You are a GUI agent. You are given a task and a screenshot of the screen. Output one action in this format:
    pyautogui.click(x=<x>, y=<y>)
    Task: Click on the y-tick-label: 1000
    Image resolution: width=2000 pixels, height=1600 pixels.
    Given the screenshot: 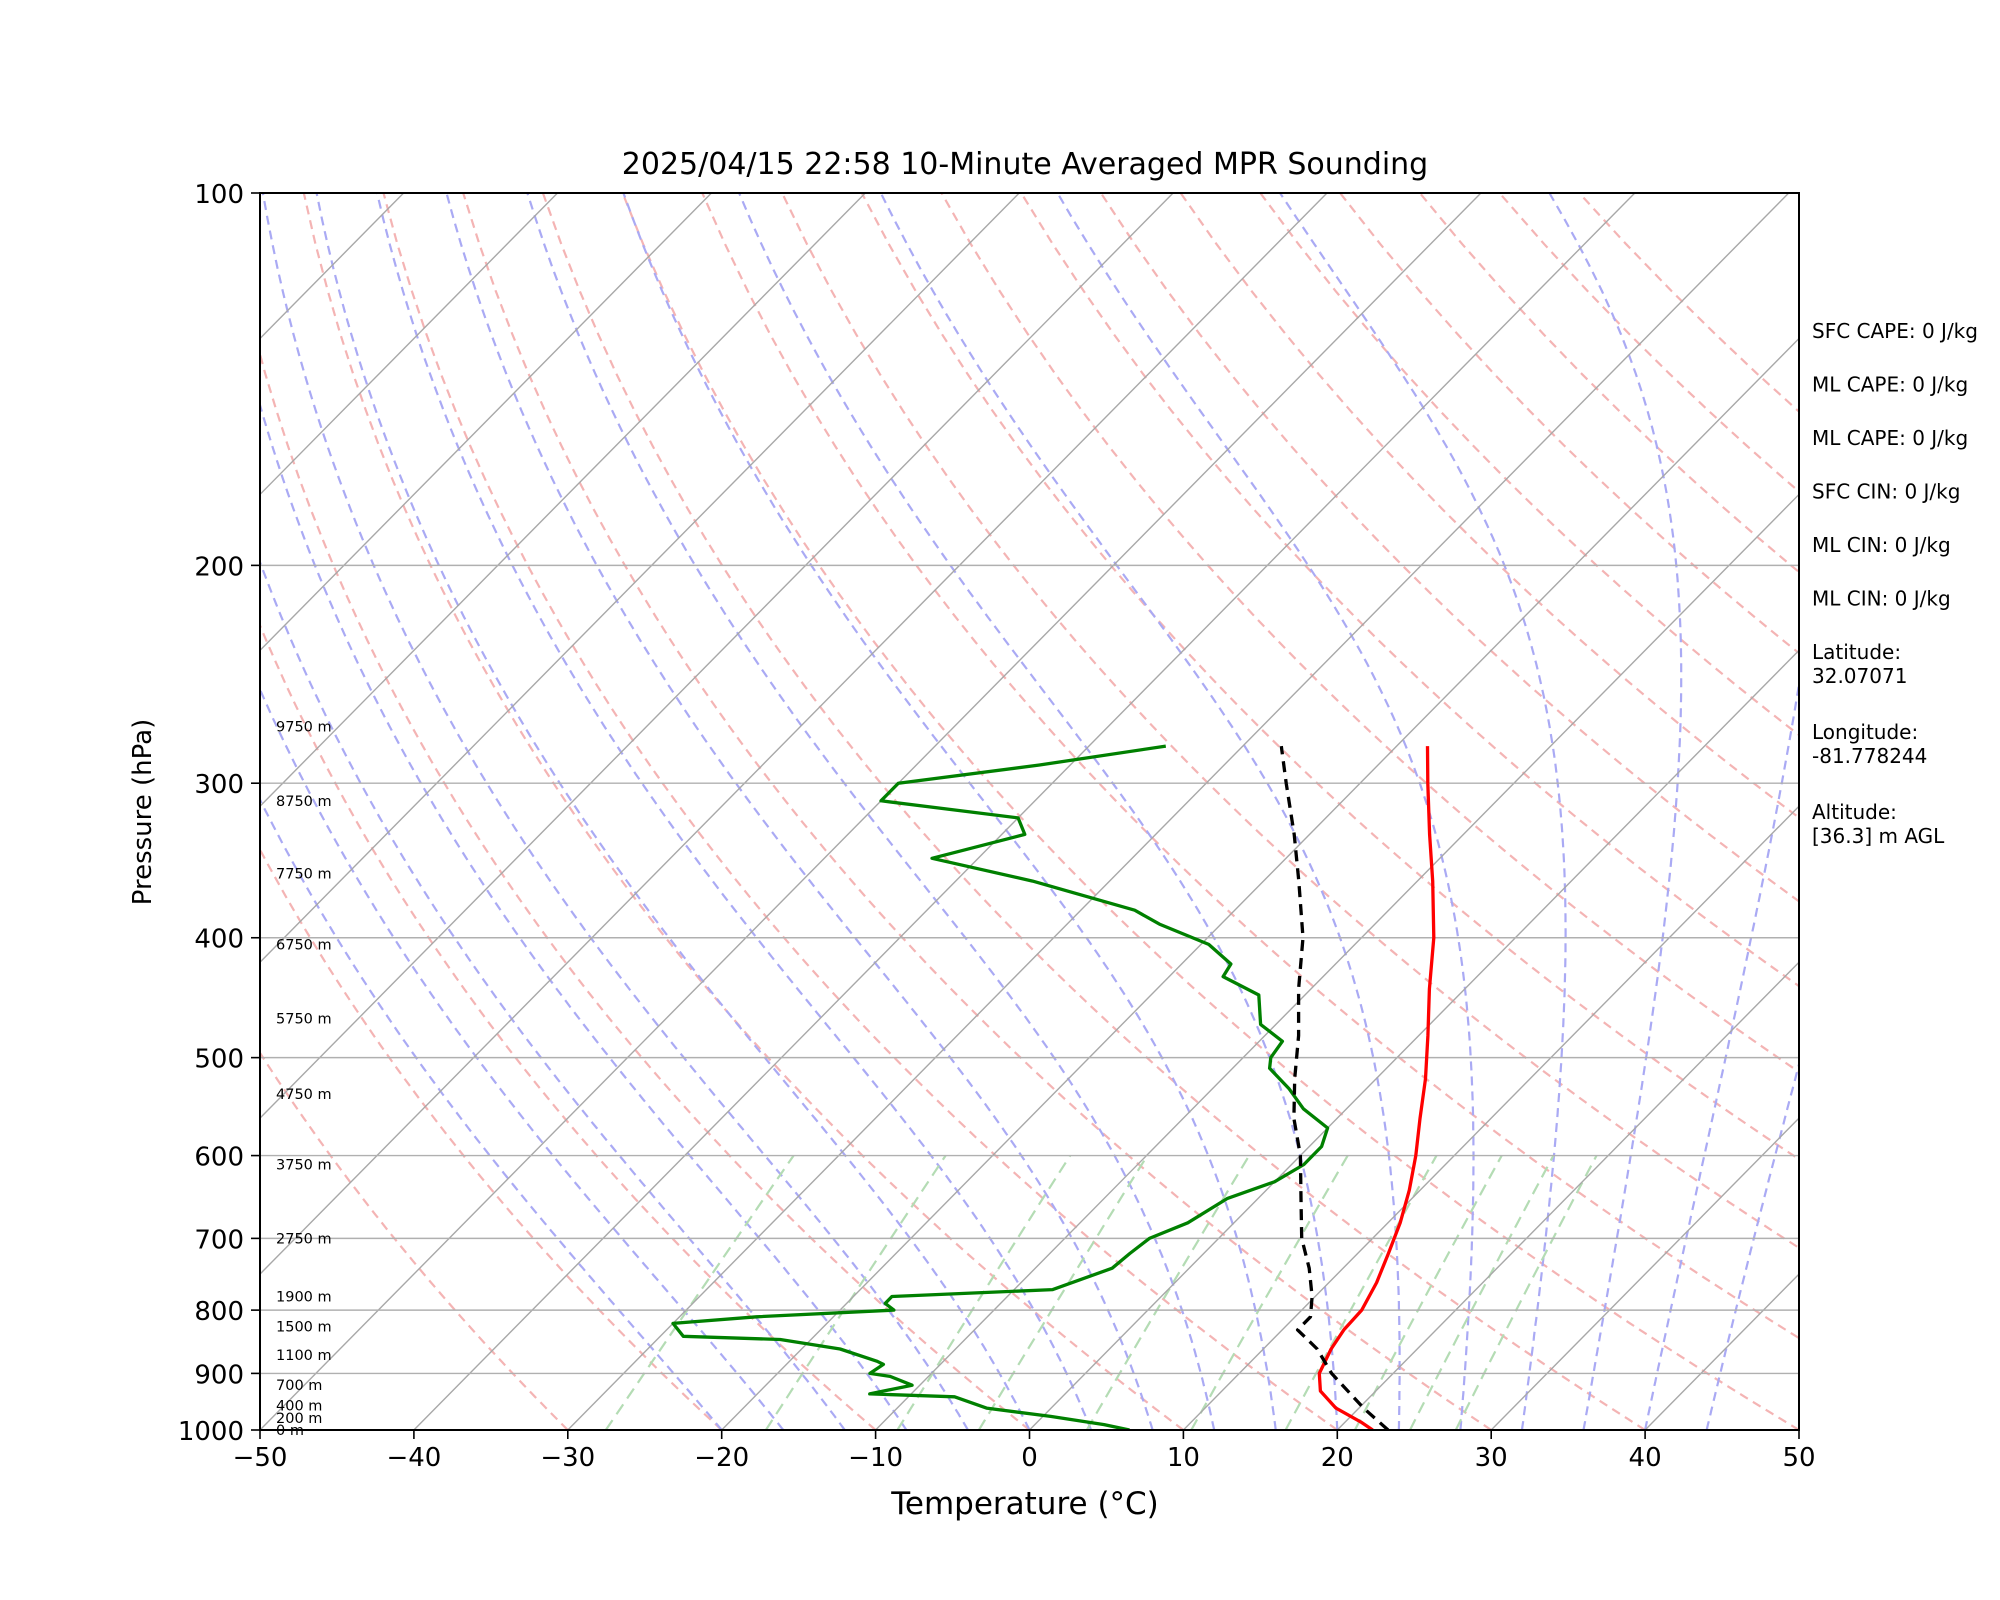 What is the action you would take?
    pyautogui.click(x=211, y=1432)
    